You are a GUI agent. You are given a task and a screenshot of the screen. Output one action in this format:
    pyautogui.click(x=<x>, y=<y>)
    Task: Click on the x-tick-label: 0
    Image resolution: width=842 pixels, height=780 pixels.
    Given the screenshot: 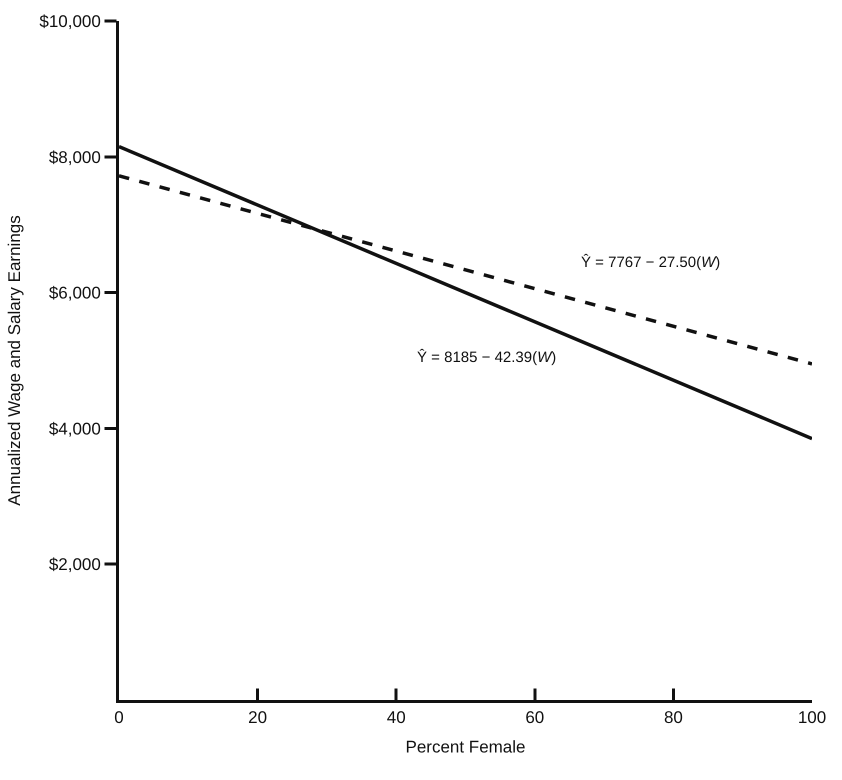 What is the action you would take?
    pyautogui.click(x=119, y=718)
    